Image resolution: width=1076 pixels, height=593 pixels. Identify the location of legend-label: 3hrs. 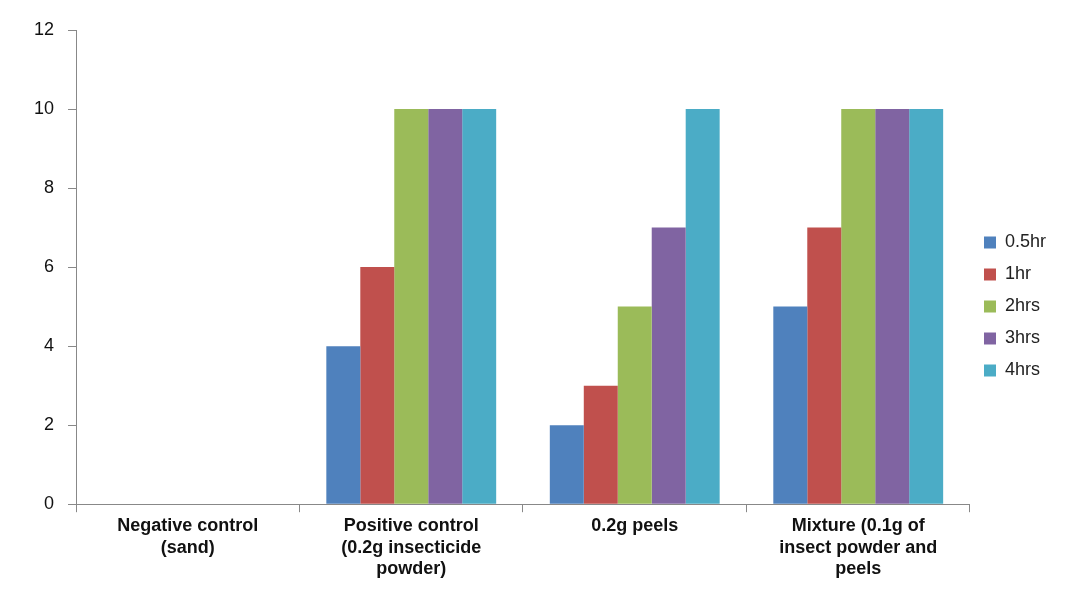
(1022, 337).